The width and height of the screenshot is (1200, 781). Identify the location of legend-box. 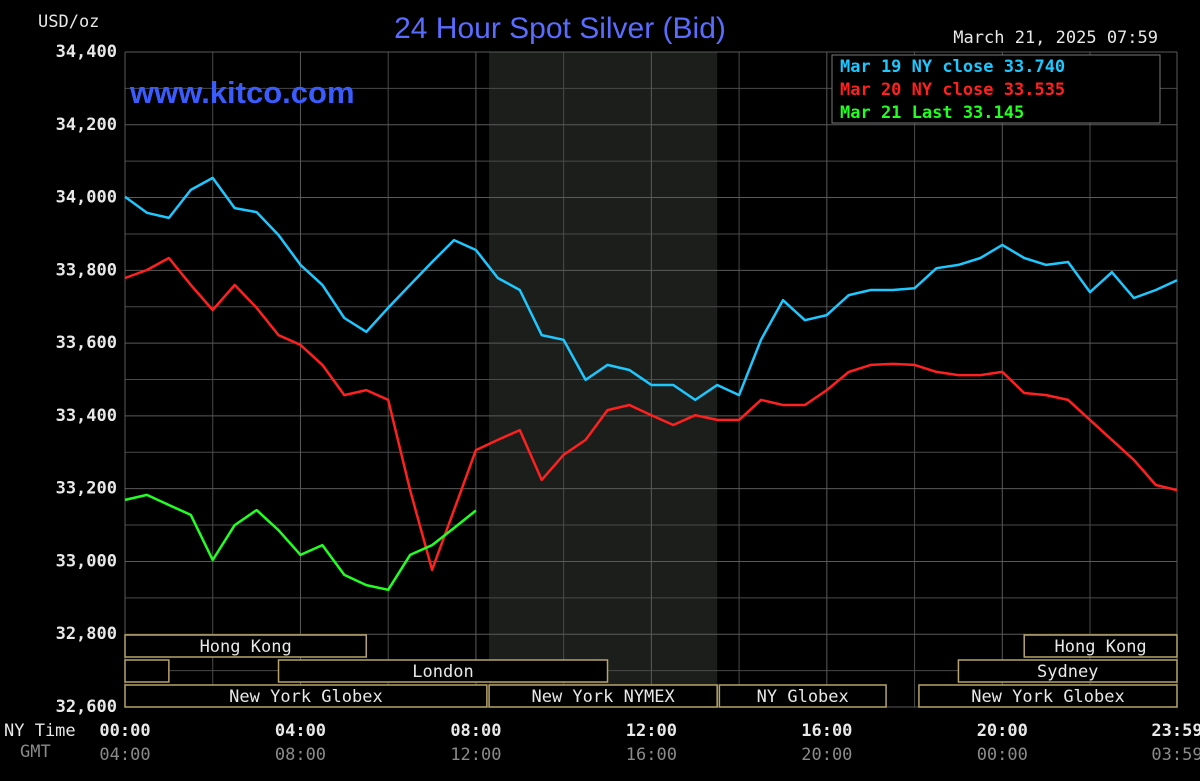
(996, 89).